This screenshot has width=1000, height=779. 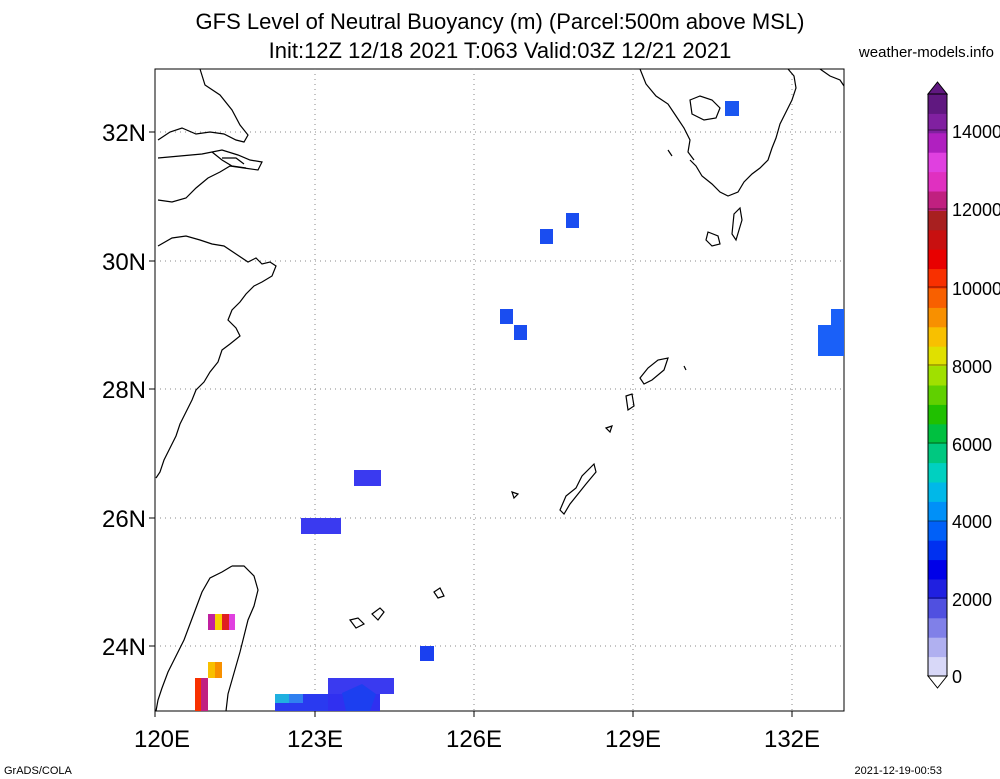 What do you see at coordinates (976, 132) in the screenshot?
I see `colorbar-label: 14000` at bounding box center [976, 132].